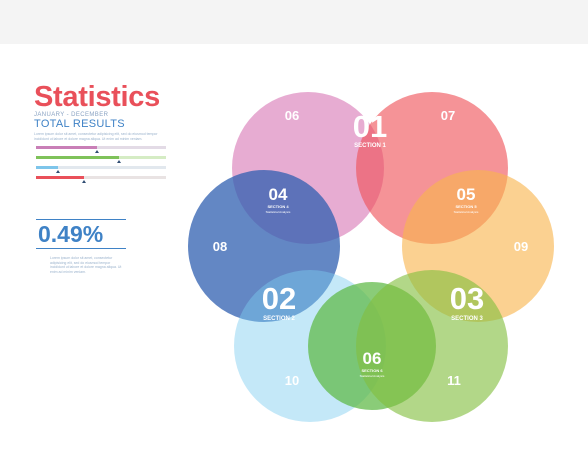 This screenshot has height=456, width=588. I want to click on section-number-03: 03, so click(467, 298).